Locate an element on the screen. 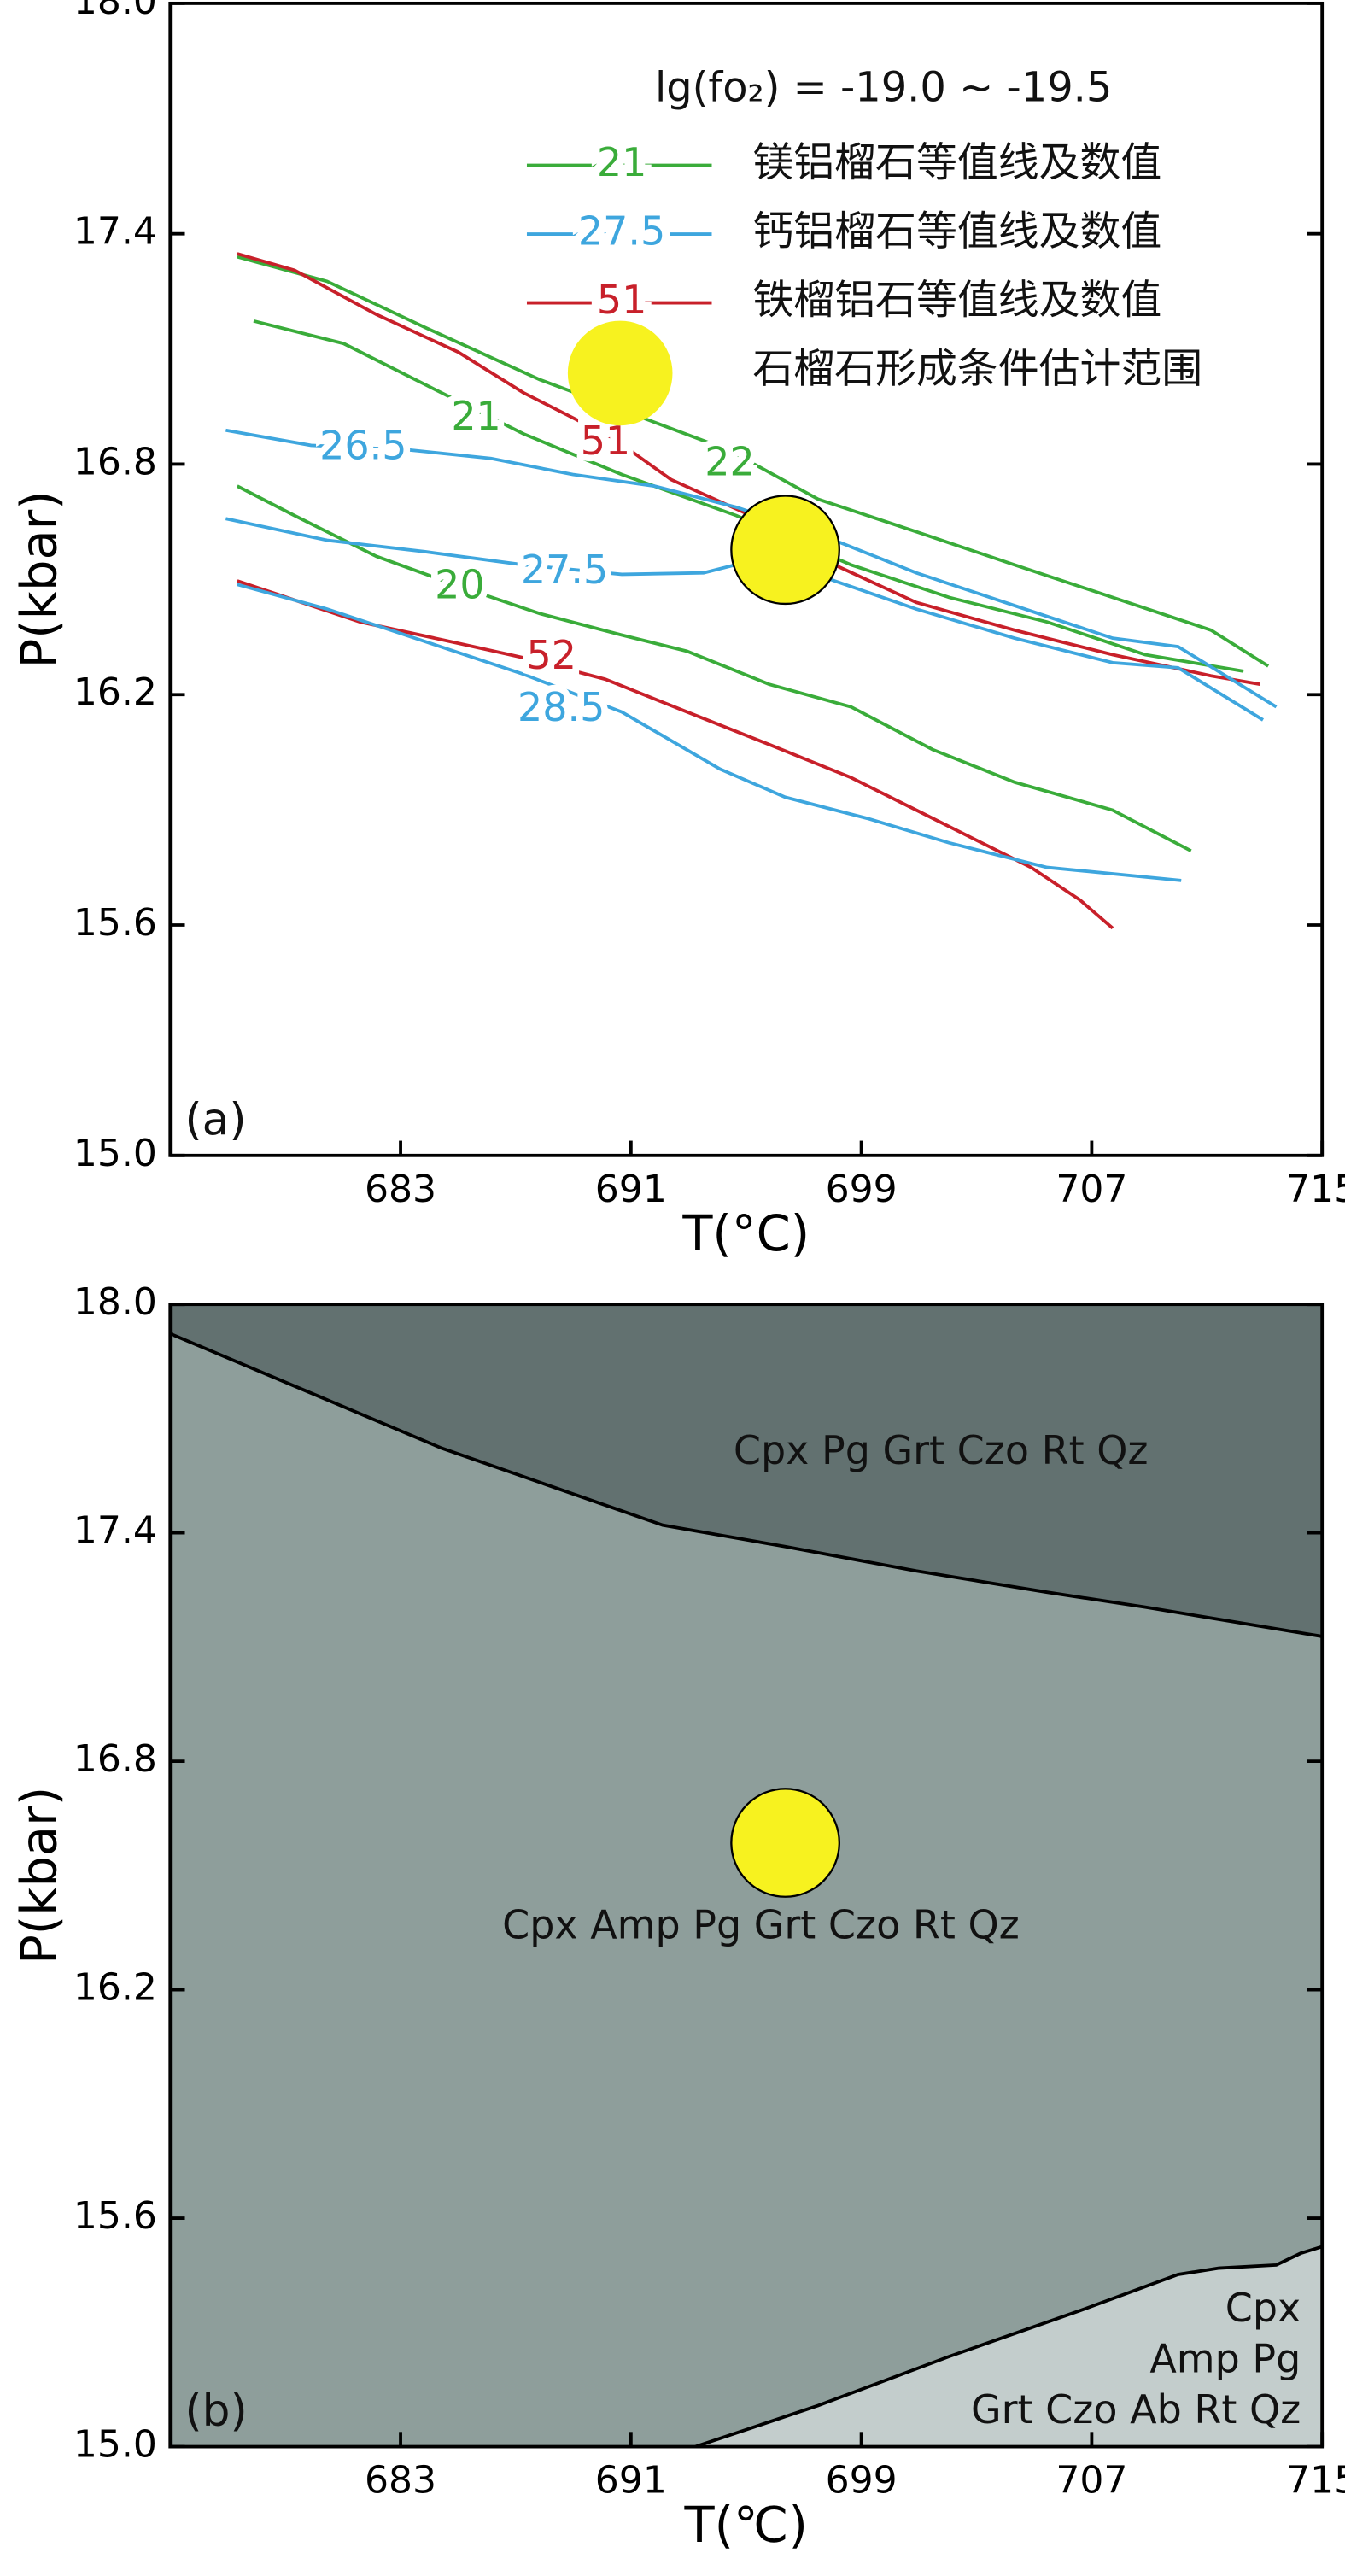  legend-entry: 镁铝榴石等值线及数值 is located at coordinates (956, 163).